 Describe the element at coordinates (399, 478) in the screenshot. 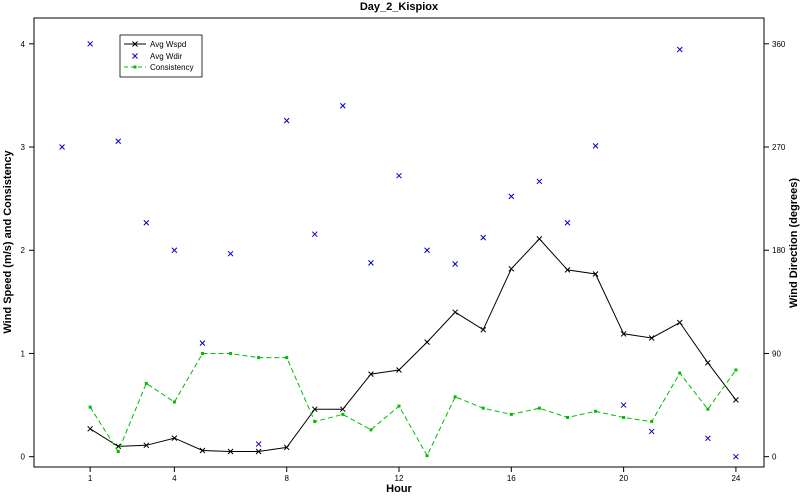

I see `x-tick-label: 12` at that location.